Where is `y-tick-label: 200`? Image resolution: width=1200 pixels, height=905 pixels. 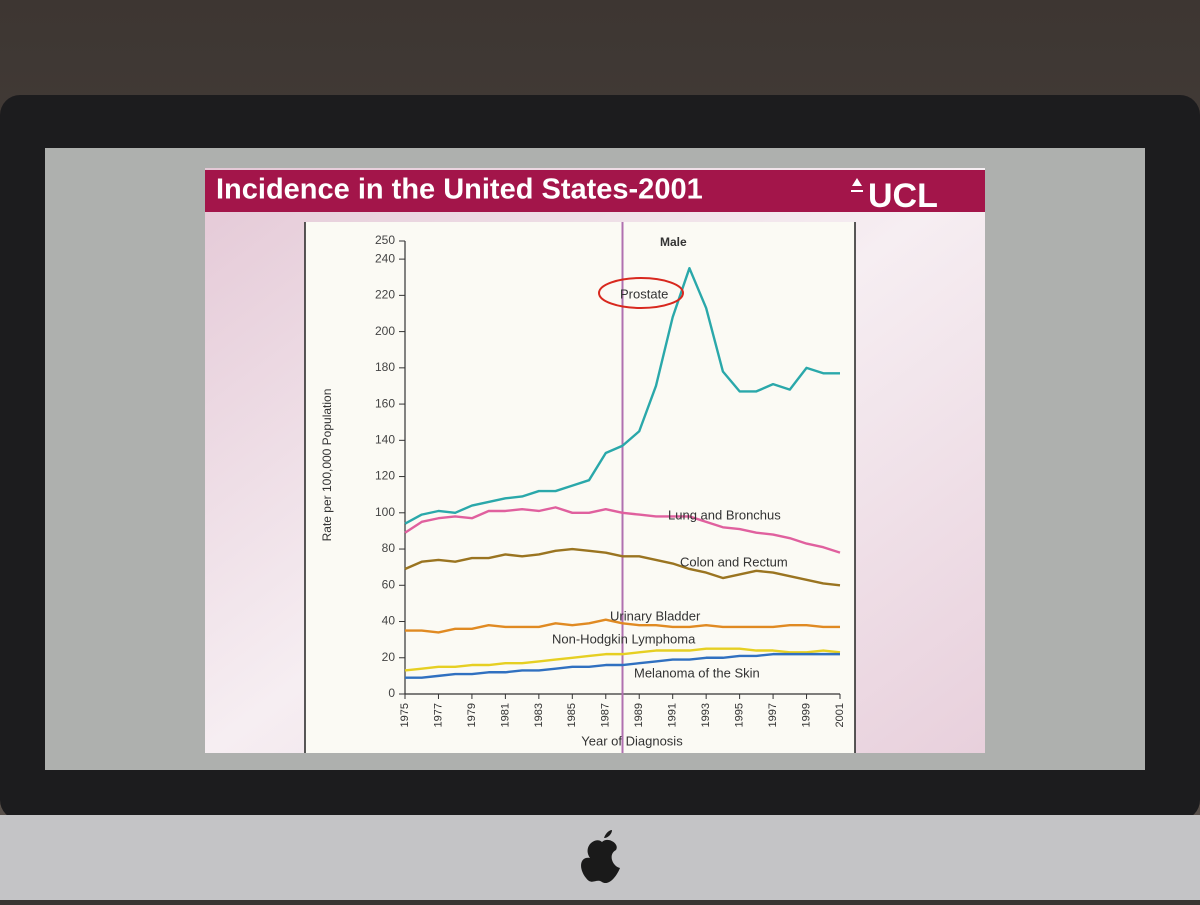 y-tick-label: 200 is located at coordinates (385, 331).